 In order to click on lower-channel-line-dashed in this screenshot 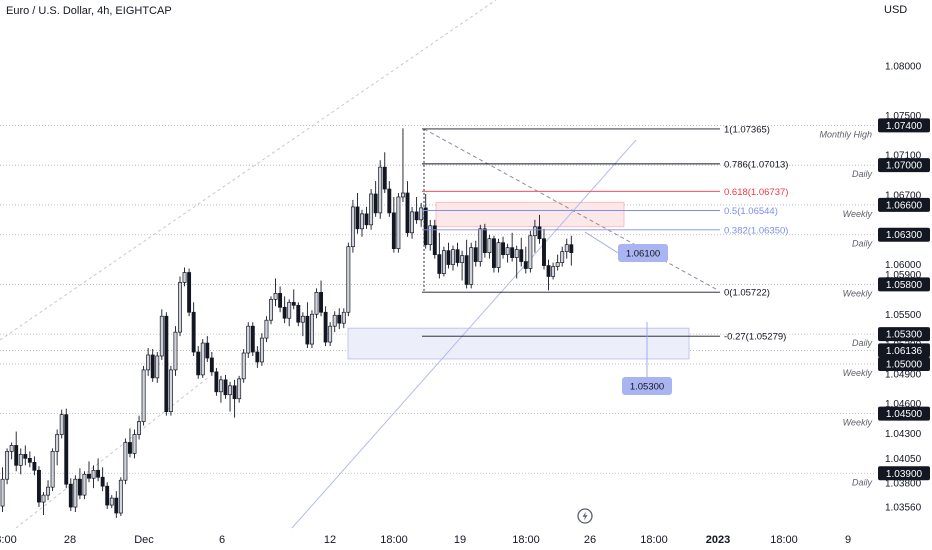, I will do `click(113, 452)`.